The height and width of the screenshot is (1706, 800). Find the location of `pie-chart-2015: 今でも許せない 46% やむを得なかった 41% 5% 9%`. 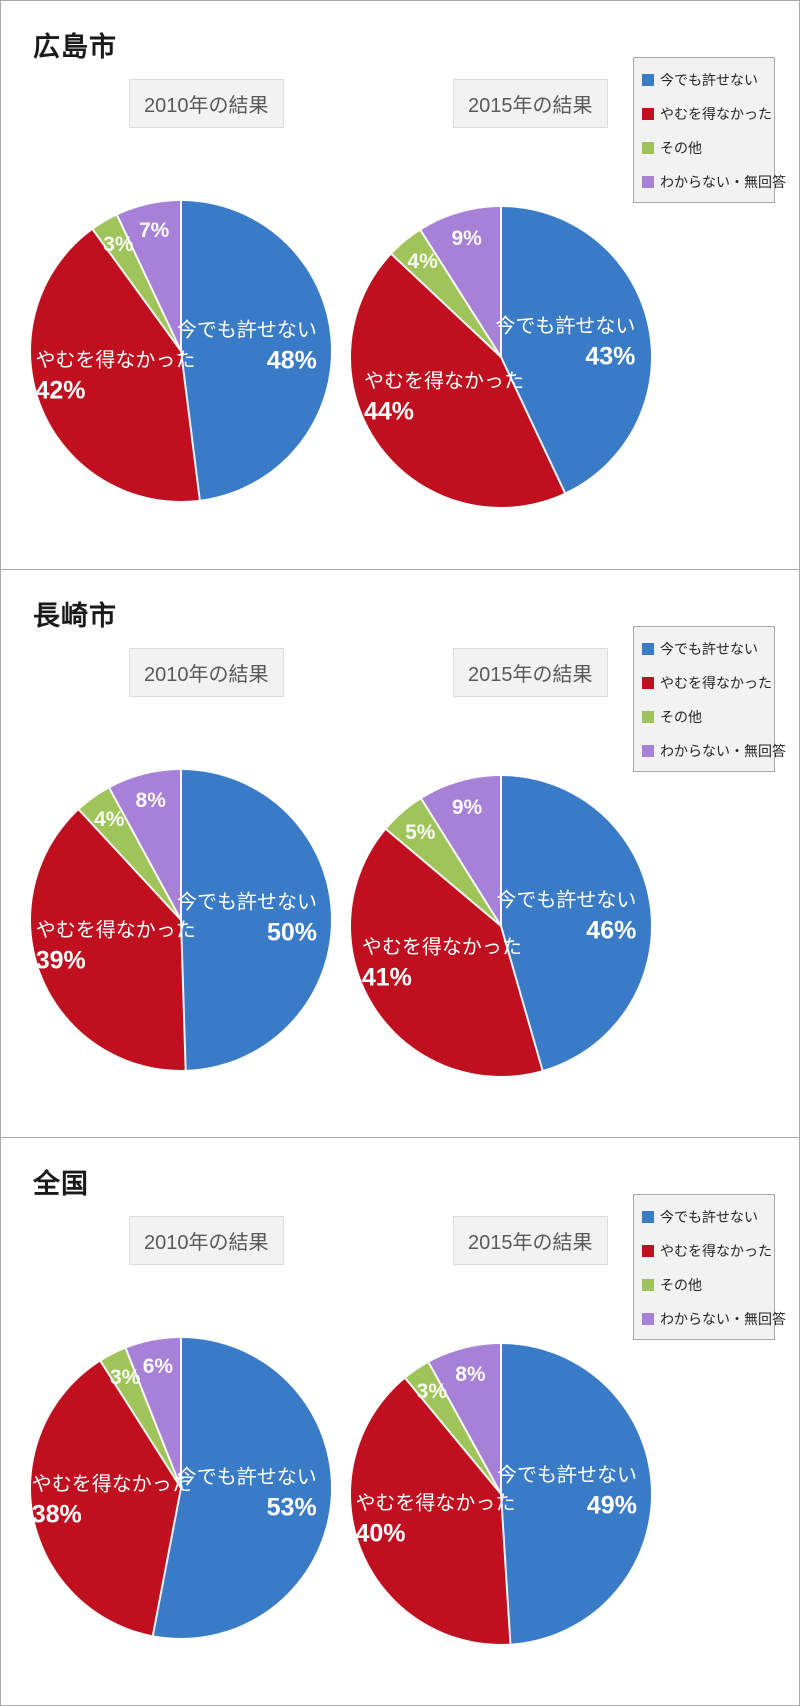

pie-chart-2015: 今でも許せない 46% やむを得なかった 41% 5% 9% is located at coordinates (501, 926).